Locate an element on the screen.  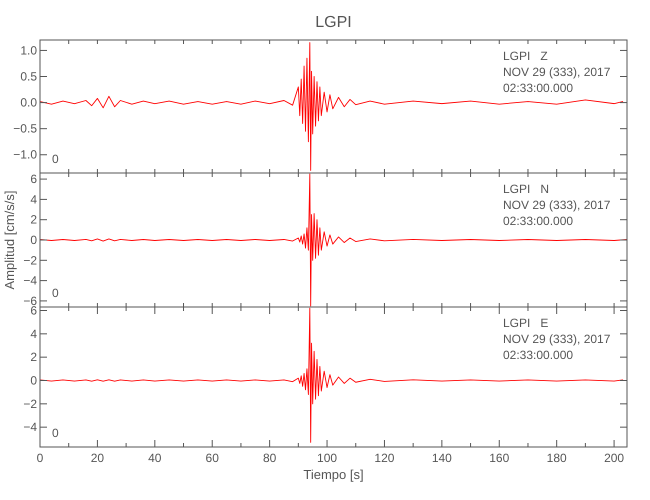
chart-title: LGPI is located at coordinates (333, 22).